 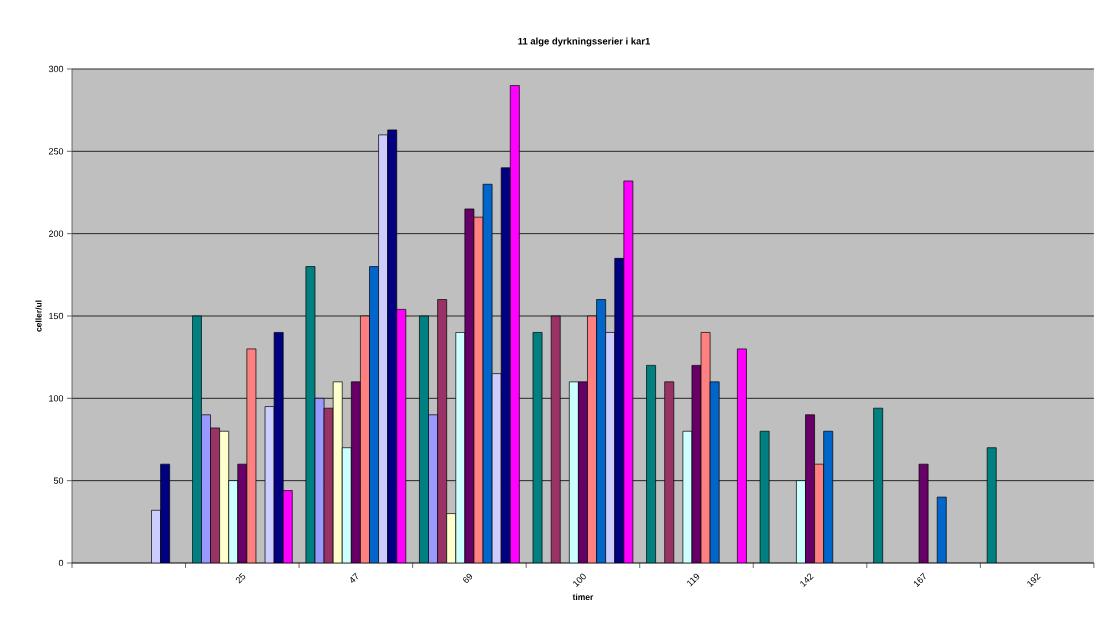 What do you see at coordinates (56, 151) in the screenshot?
I see `y-tick-label: 250` at bounding box center [56, 151].